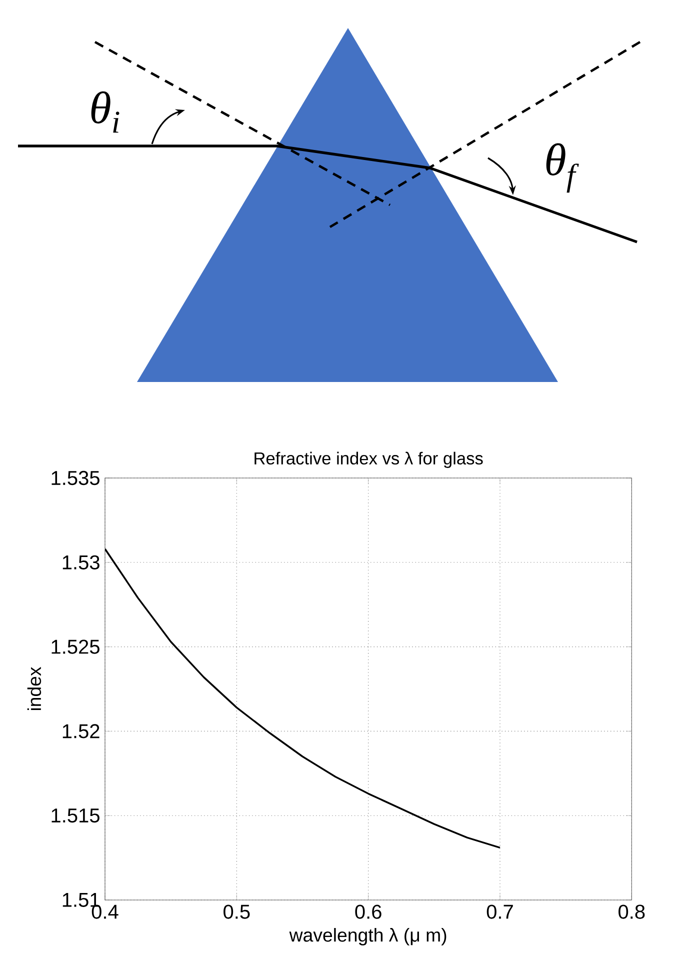 This screenshot has width=692, height=965. What do you see at coordinates (368, 911) in the screenshot?
I see `x-tick-label: 0.6` at bounding box center [368, 911].